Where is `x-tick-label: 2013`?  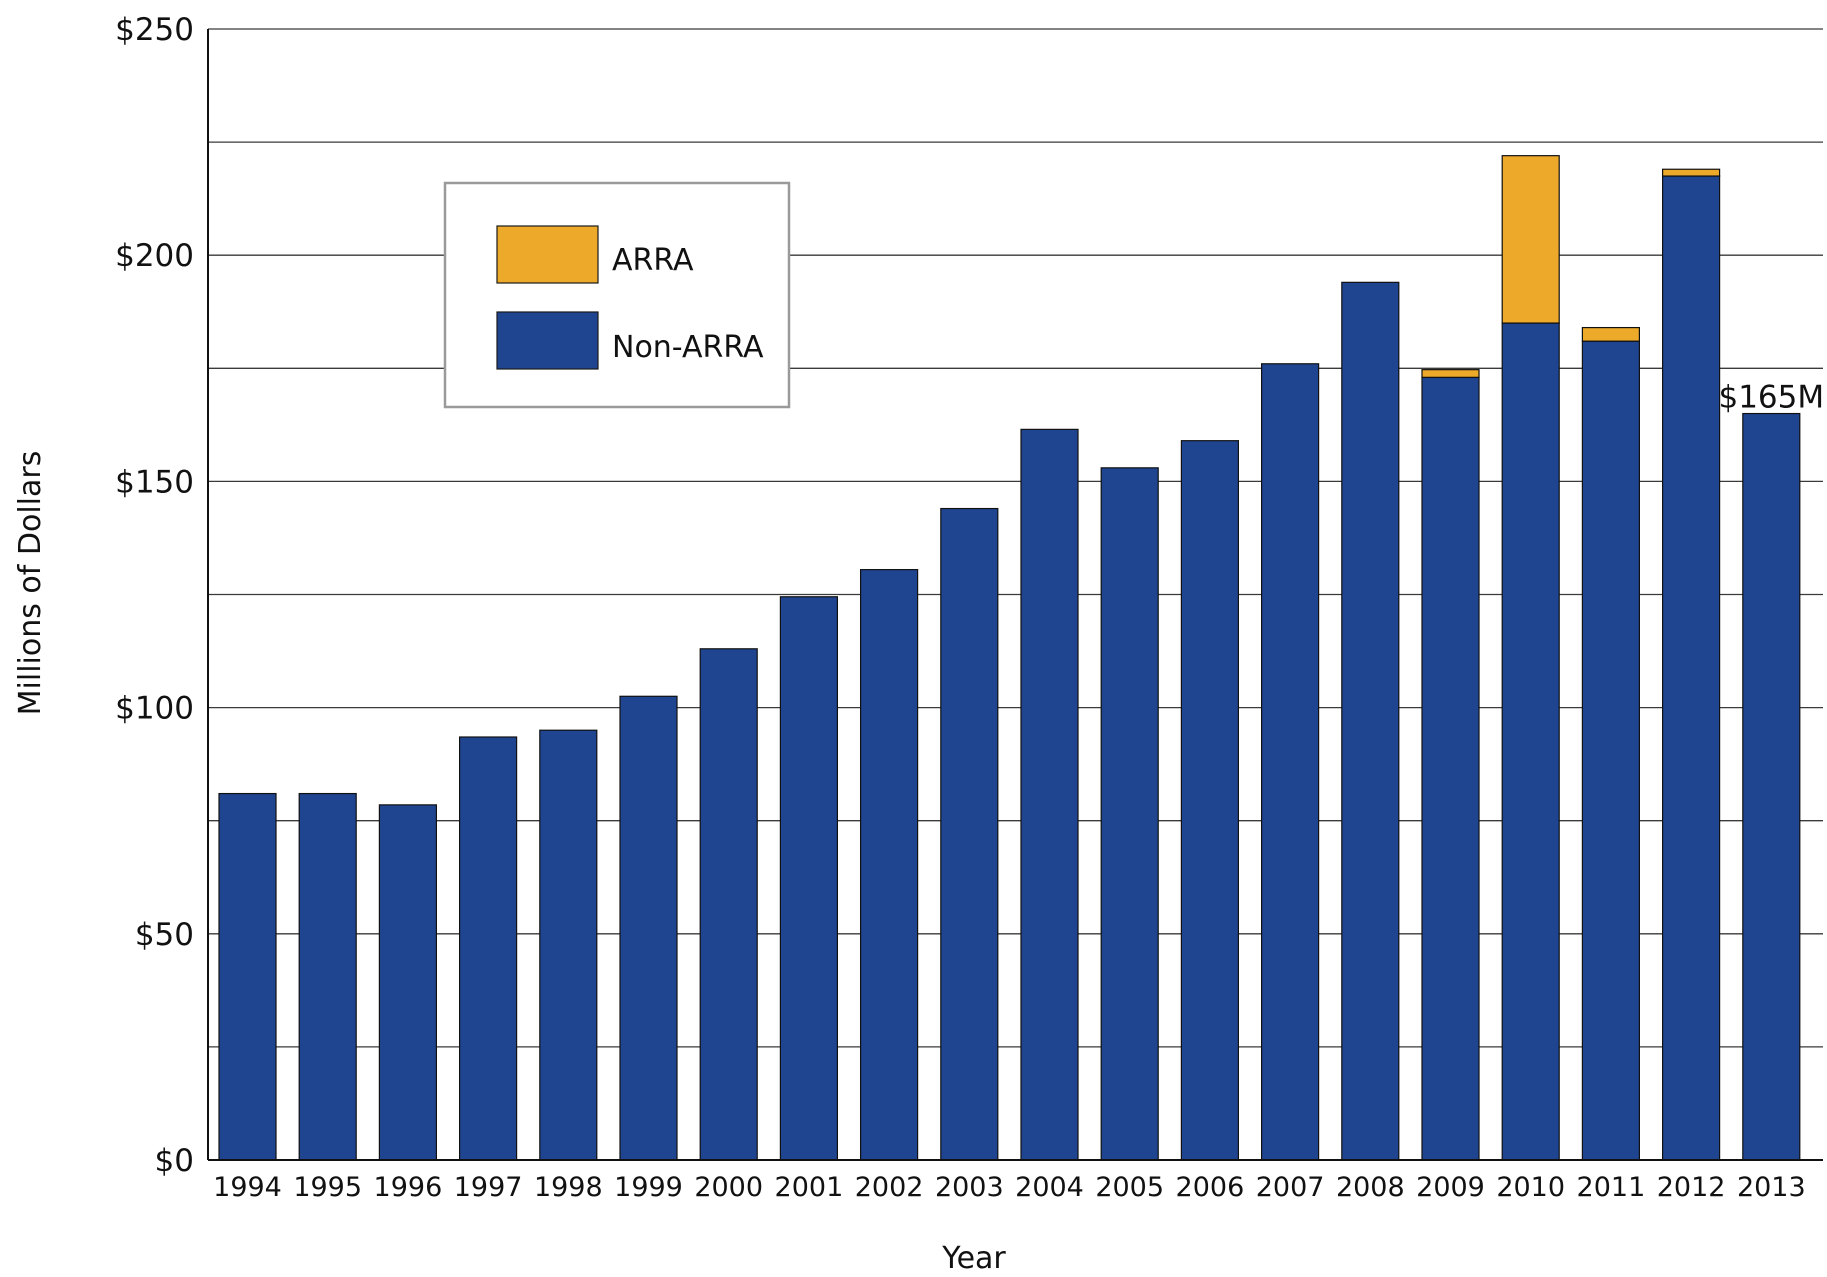 x-tick-label: 2013 is located at coordinates (1771, 1187).